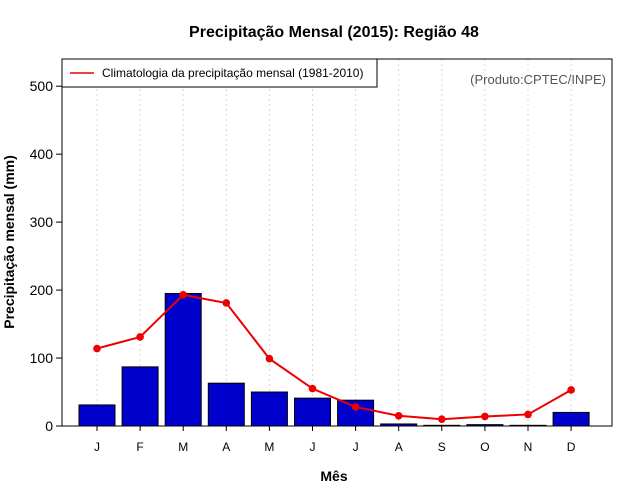 The width and height of the screenshot is (640, 500). What do you see at coordinates (183, 447) in the screenshot?
I see `x-tick-label-2: M` at bounding box center [183, 447].